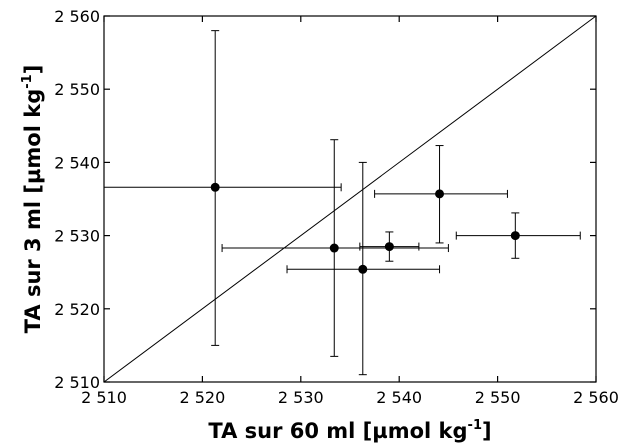  What do you see at coordinates (596, 397) in the screenshot?
I see `x-tick-label: 2 560` at bounding box center [596, 397].